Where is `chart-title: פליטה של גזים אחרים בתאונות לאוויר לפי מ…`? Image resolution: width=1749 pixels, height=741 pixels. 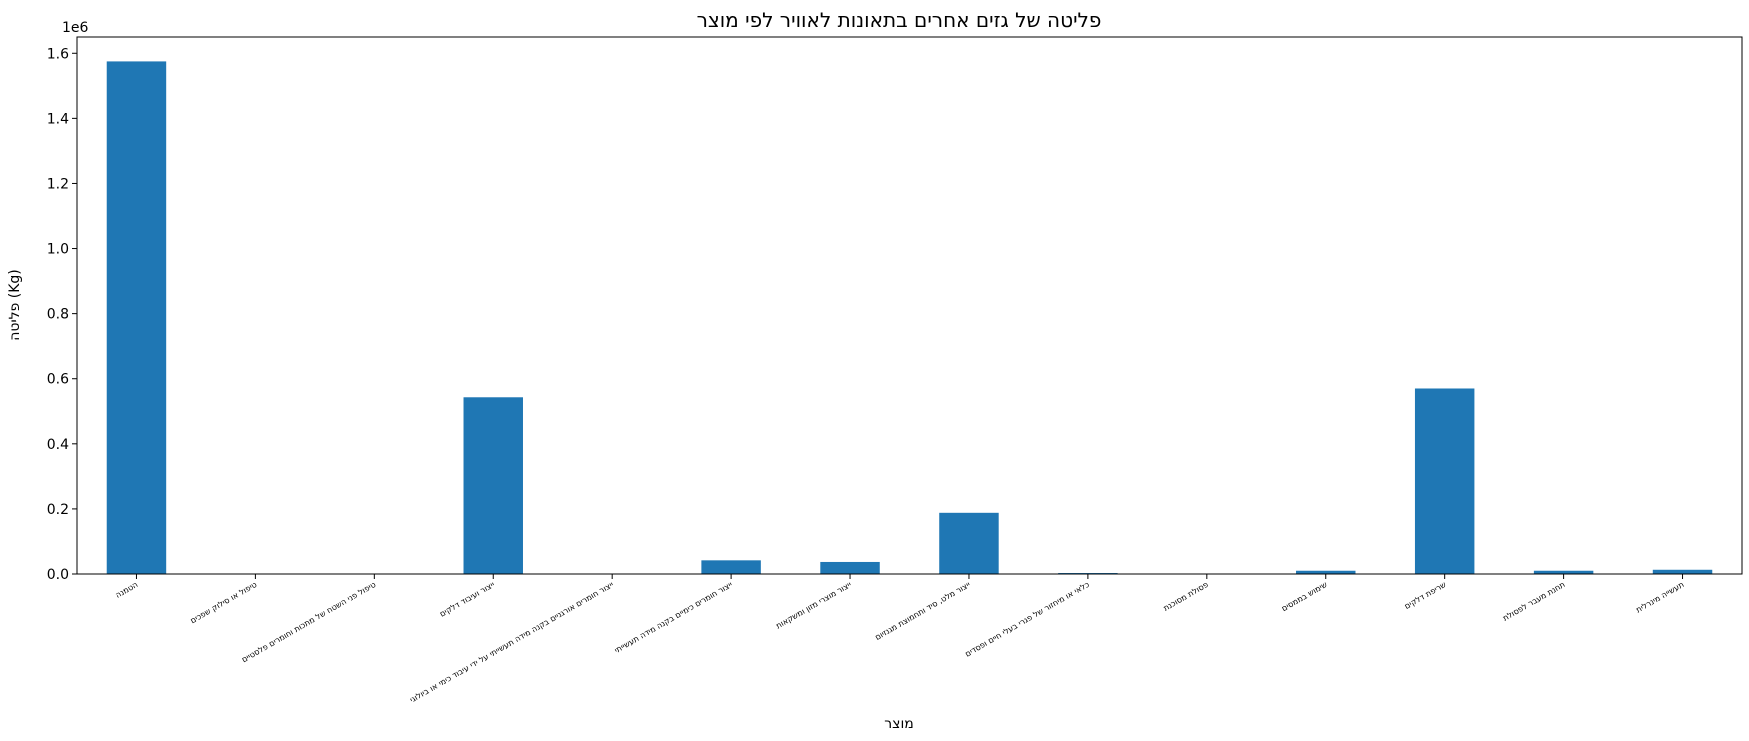 chart-title: פליטה של גזים אחרים בתאונות לאוויר לפי מ… is located at coordinates (899, 20).